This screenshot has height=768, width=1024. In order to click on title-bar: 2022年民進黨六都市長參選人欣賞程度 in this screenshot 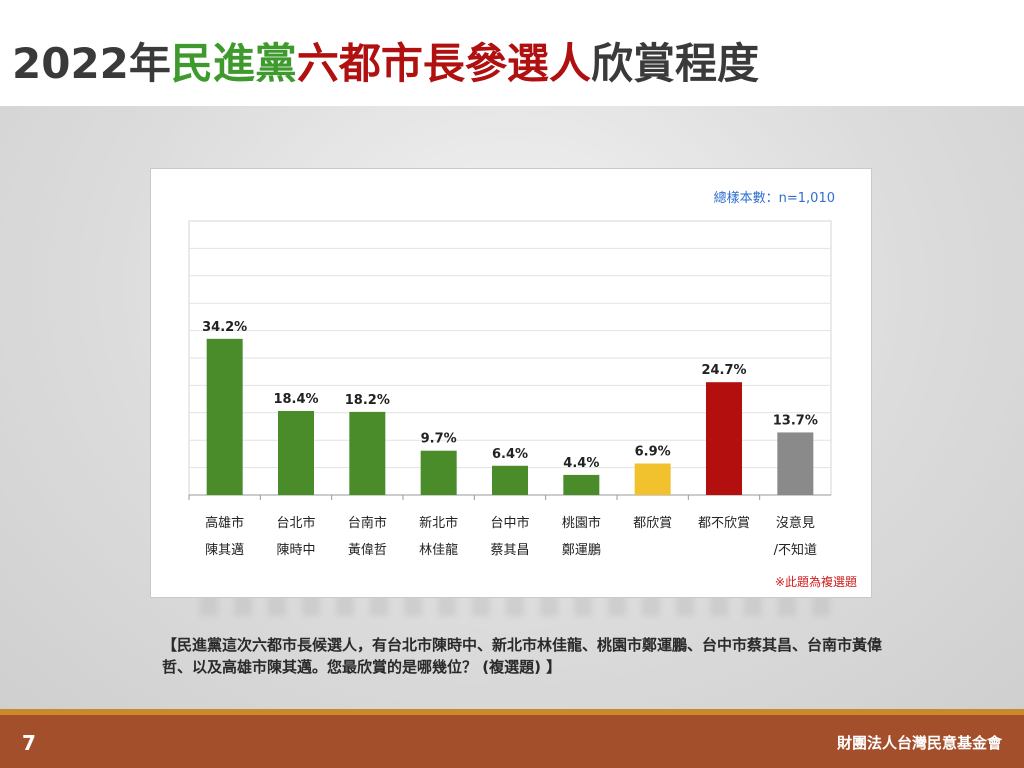, I will do `click(512, 53)`.